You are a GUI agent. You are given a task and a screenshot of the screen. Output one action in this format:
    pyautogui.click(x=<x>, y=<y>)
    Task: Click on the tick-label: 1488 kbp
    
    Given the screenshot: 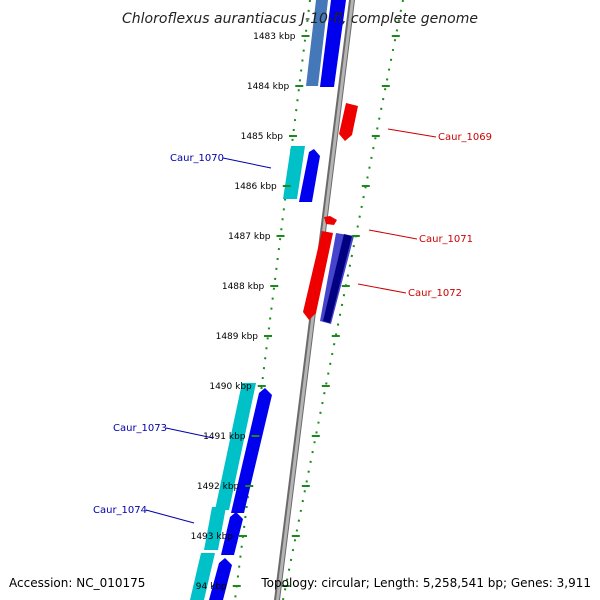 What is the action you would take?
    pyautogui.click(x=243, y=287)
    